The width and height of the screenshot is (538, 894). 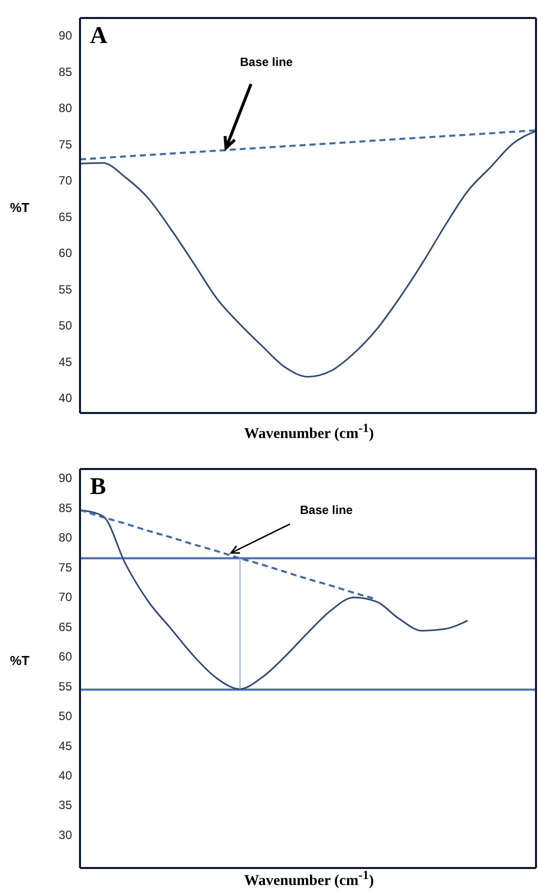 I want to click on chart-title: B, so click(x=98, y=487).